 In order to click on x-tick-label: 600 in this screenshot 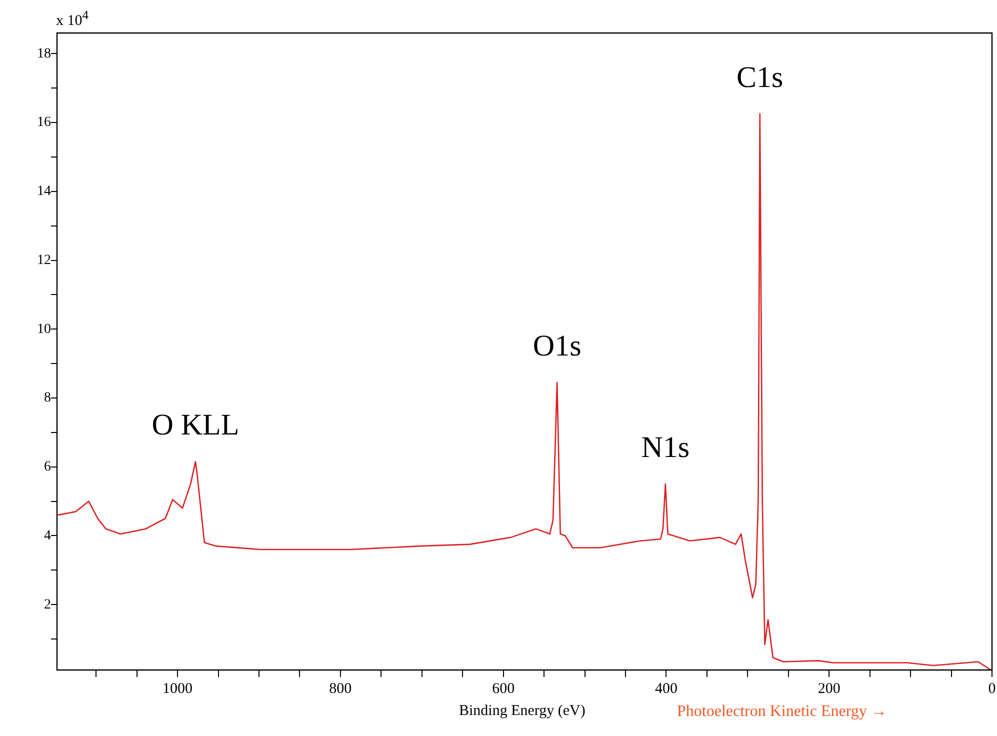, I will do `click(503, 688)`.